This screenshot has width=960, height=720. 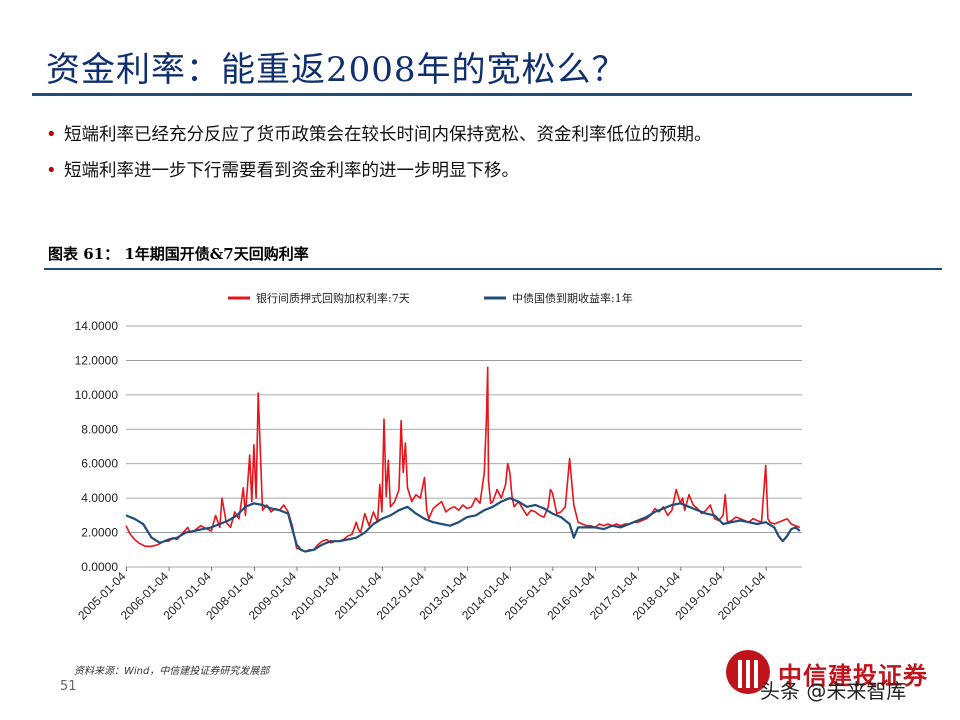 What do you see at coordinates (99, 464) in the screenshot?
I see `y-tick-label: 6.0000` at bounding box center [99, 464].